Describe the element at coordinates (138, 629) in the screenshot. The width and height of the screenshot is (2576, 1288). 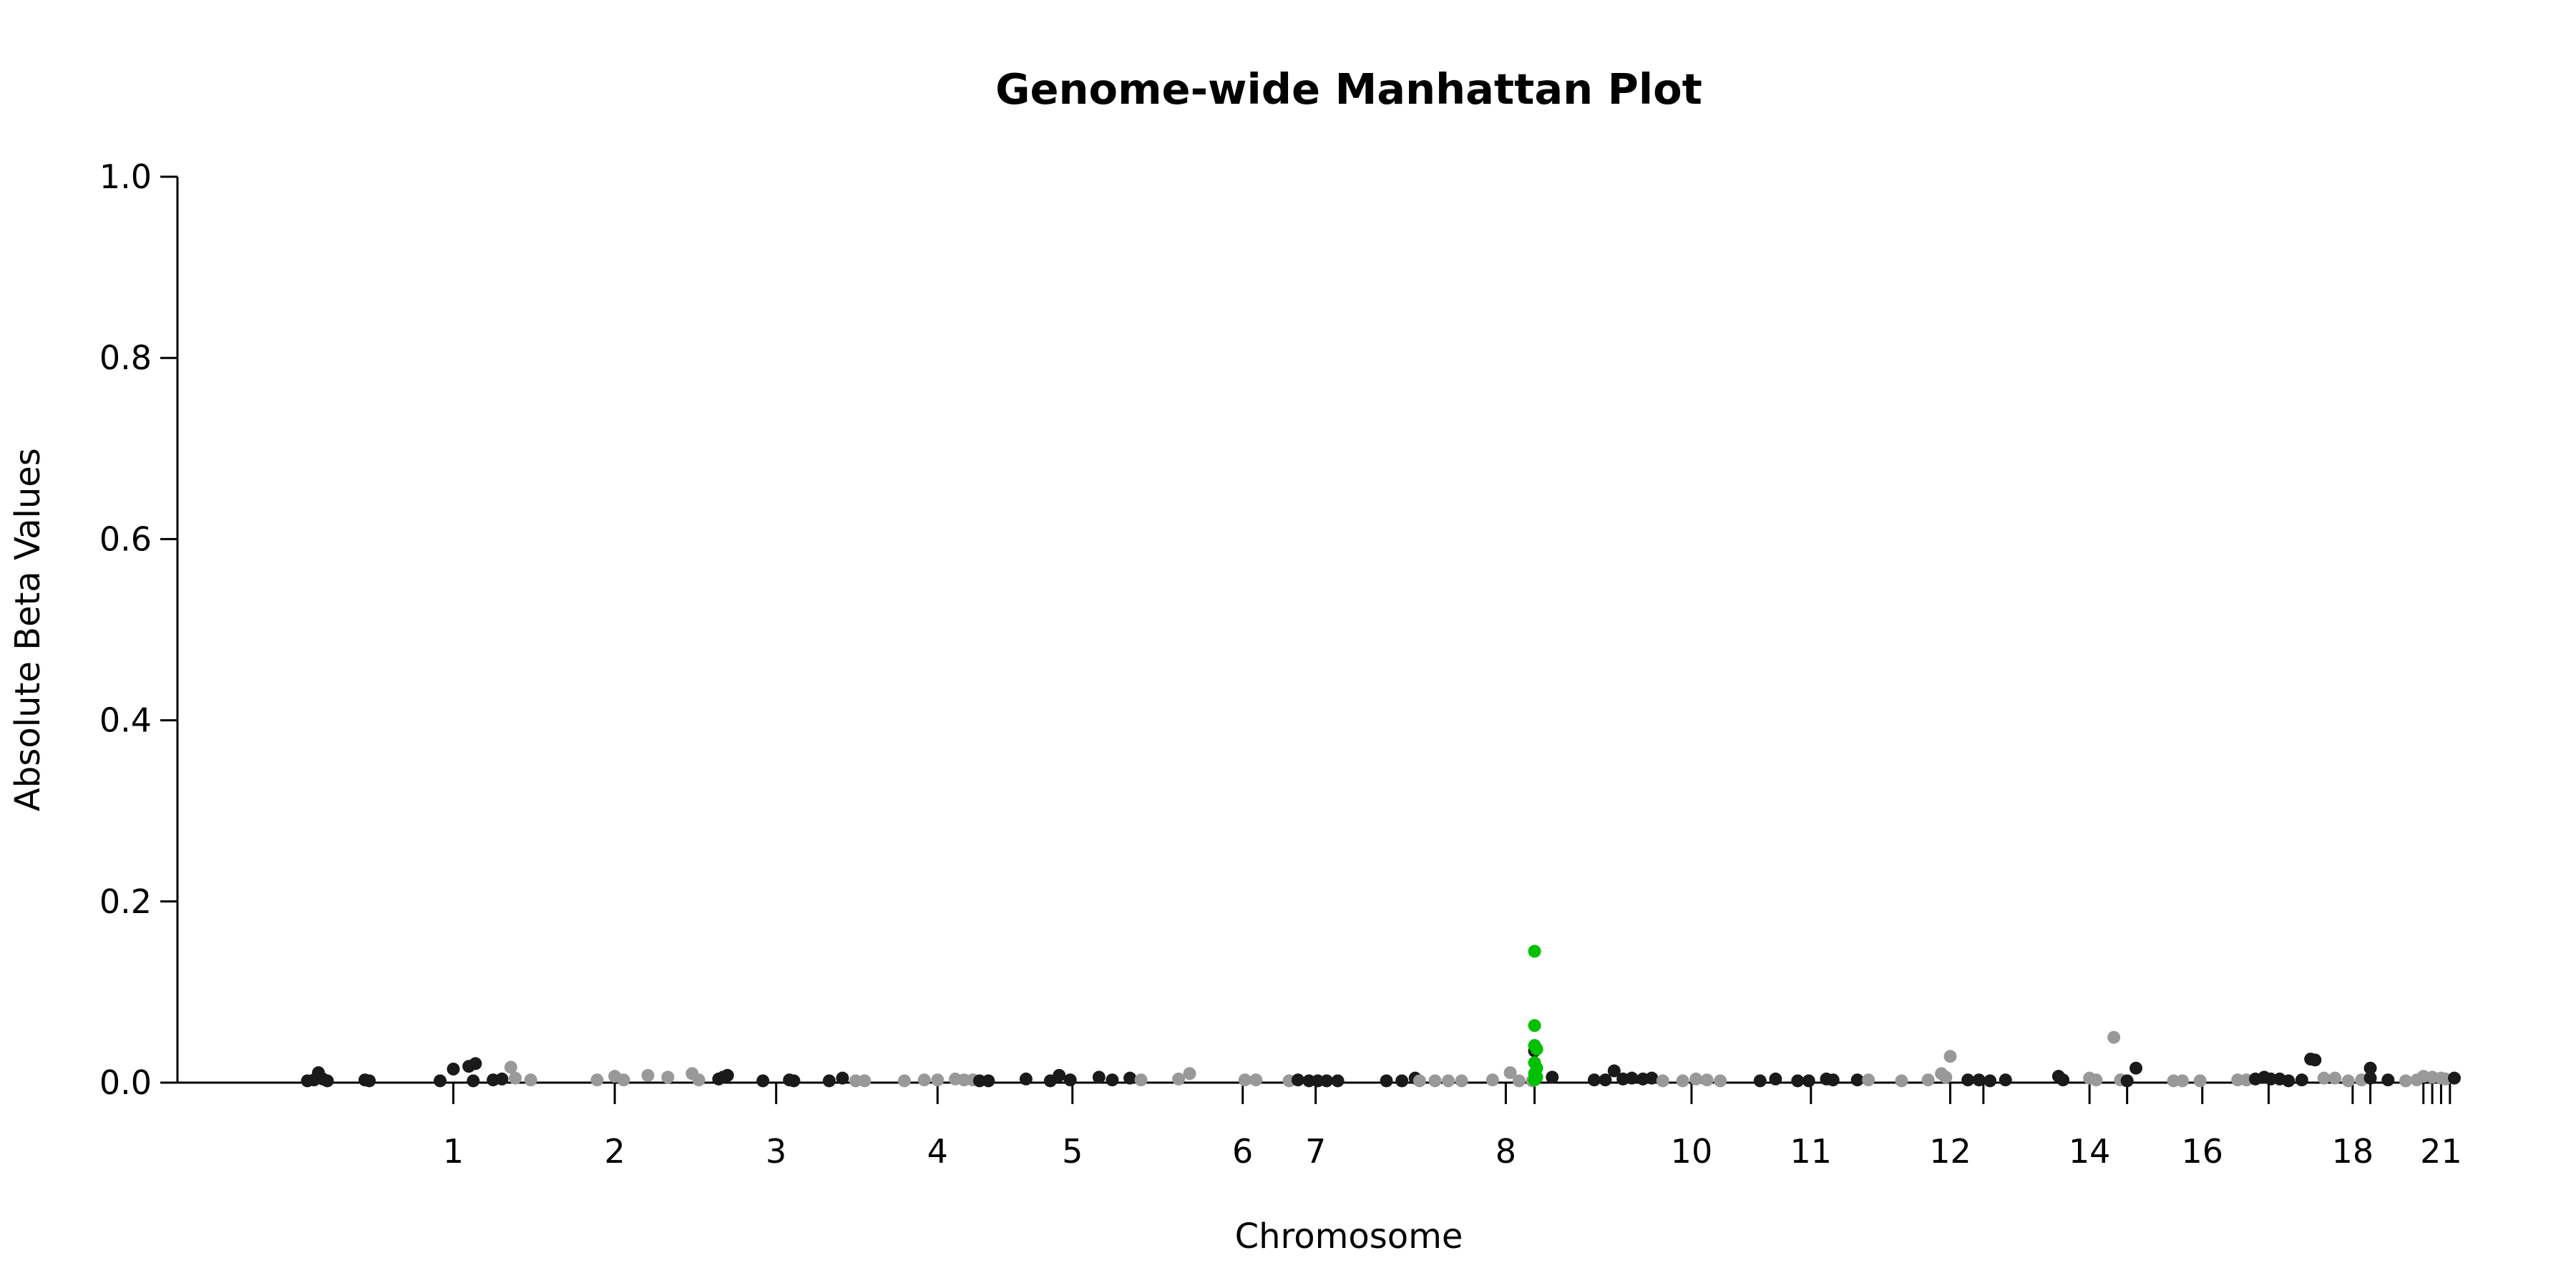
I see `y-axis-ticks: 0.0 0.2 0.4 0.6 0.8 1.0` at that location.